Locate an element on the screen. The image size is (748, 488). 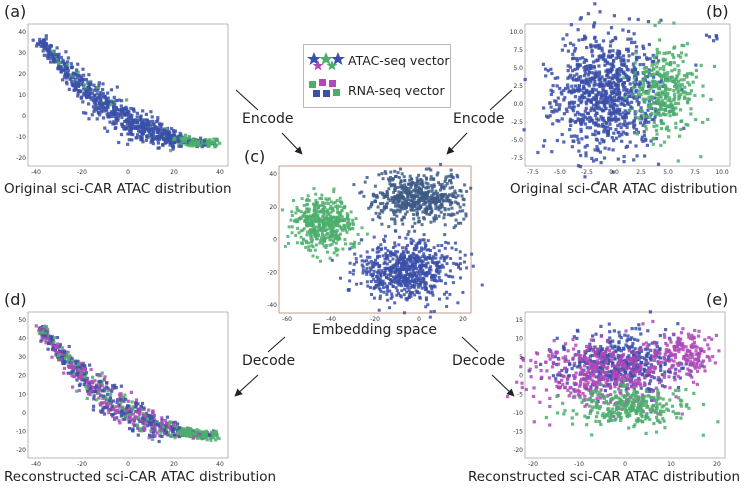
y-tick-label: -5.0 is located at coordinates (517, 140).